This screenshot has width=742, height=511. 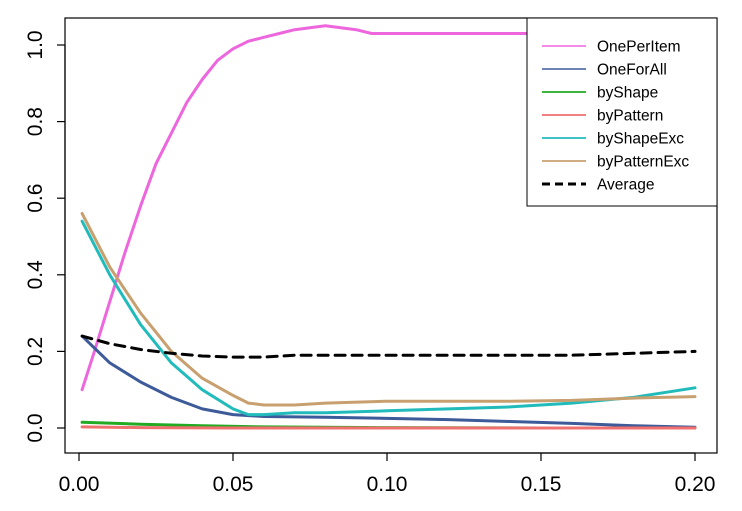 What do you see at coordinates (45, 236) in the screenshot?
I see `y-axis: 0.0 0.2 0.4 0.6 0.8 1.0` at bounding box center [45, 236].